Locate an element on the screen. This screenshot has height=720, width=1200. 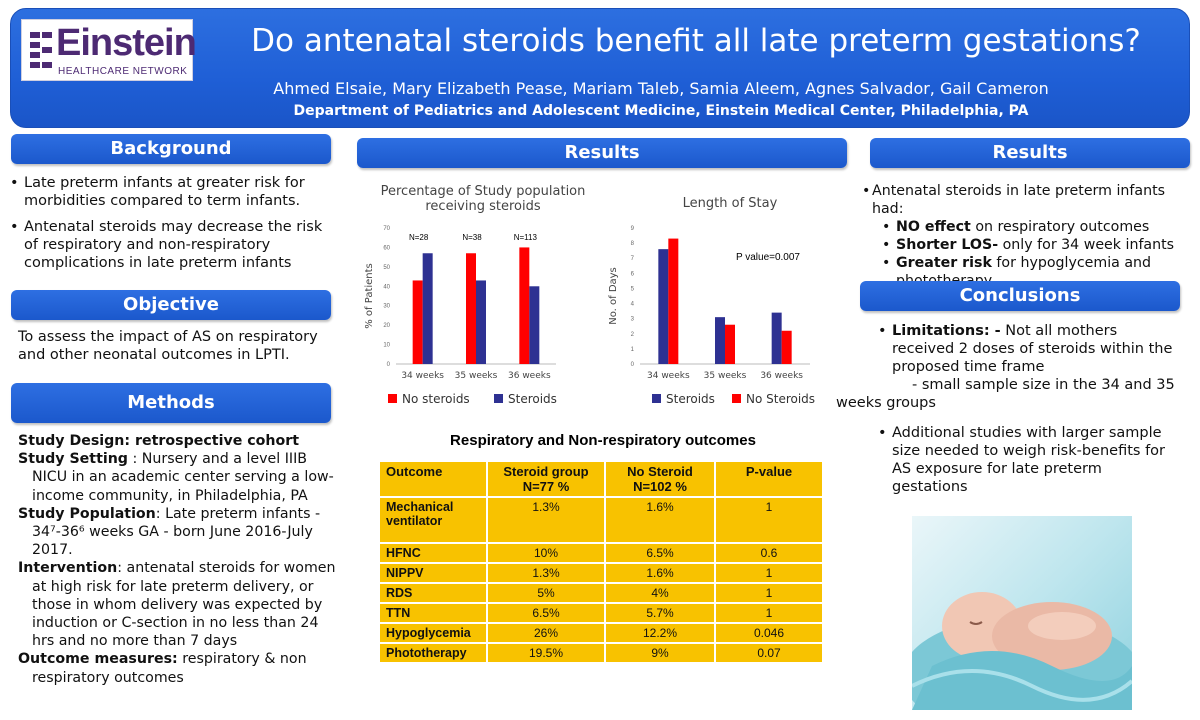
value-cell: 19.5% is located at coordinates (546, 653).